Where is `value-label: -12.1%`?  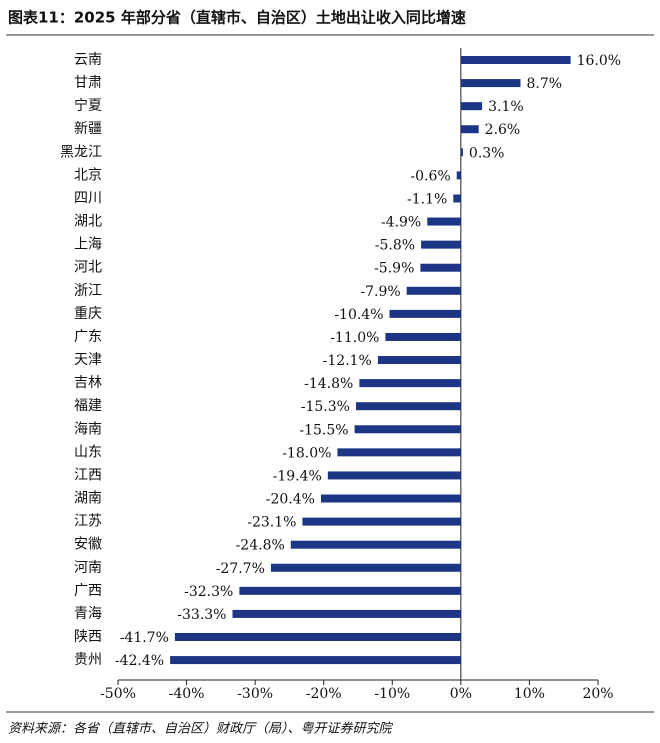
value-label: -12.1% is located at coordinates (347, 361).